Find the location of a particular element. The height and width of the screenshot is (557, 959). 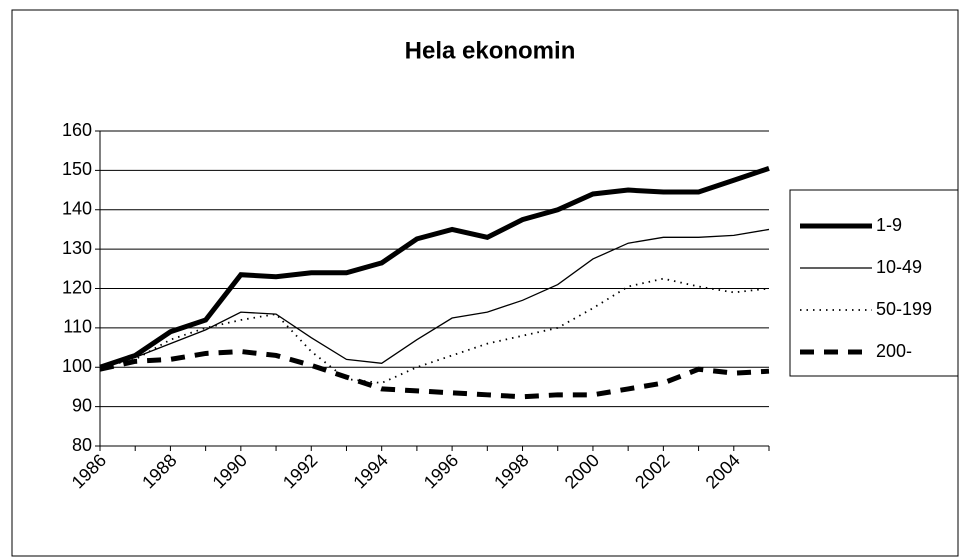

chart-title: Hela ekonomin is located at coordinates (490, 50).